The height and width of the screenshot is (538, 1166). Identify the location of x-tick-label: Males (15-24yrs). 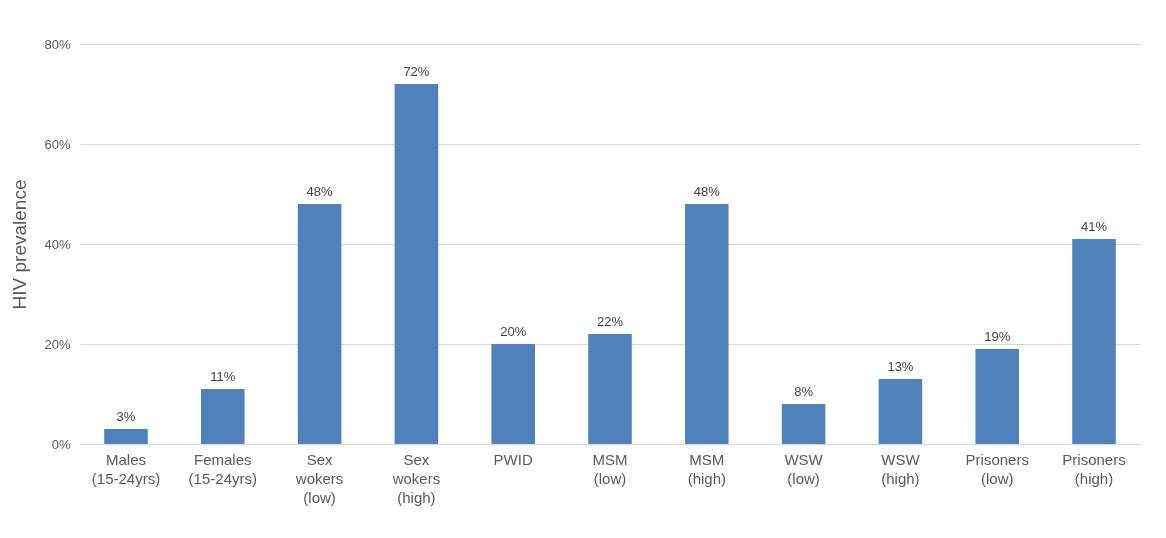
(126, 468).